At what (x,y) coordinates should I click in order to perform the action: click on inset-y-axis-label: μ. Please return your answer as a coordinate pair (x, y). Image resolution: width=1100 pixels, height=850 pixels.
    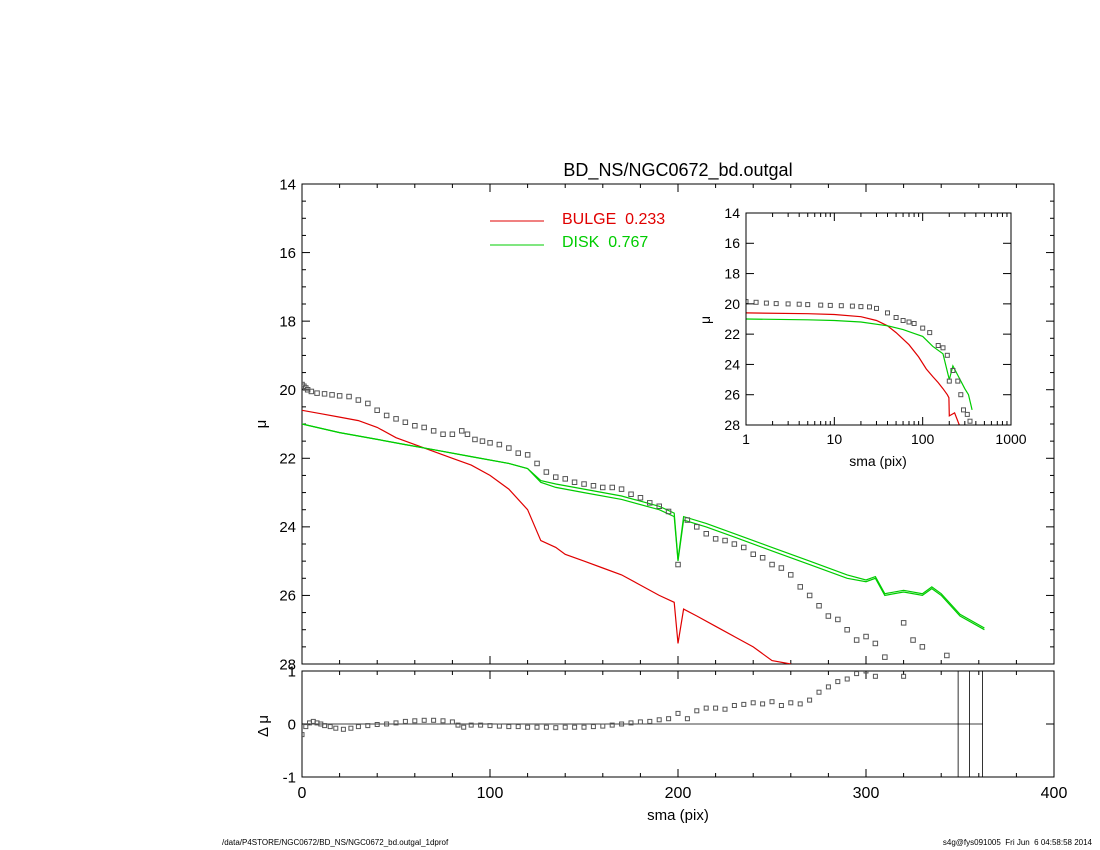
    Looking at the image, I should click on (705, 320).